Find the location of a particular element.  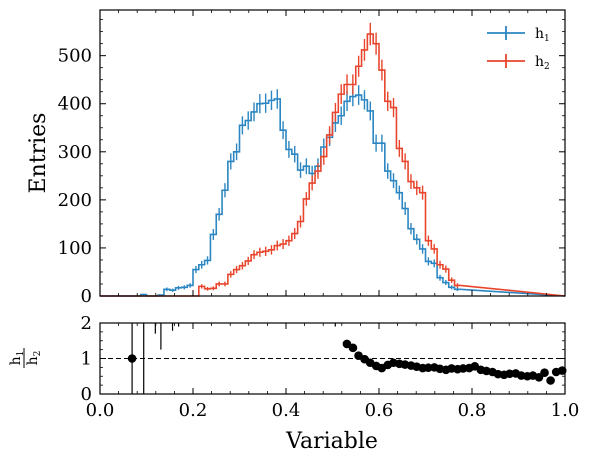

ratio-numerator: h is located at coordinates (16, 360).